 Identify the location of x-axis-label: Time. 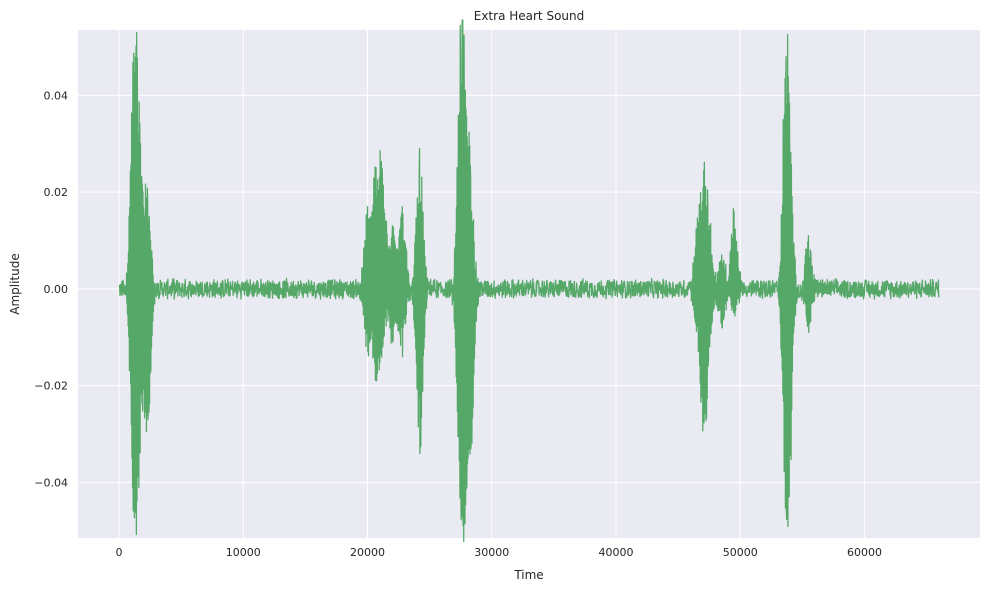
(528, 575).